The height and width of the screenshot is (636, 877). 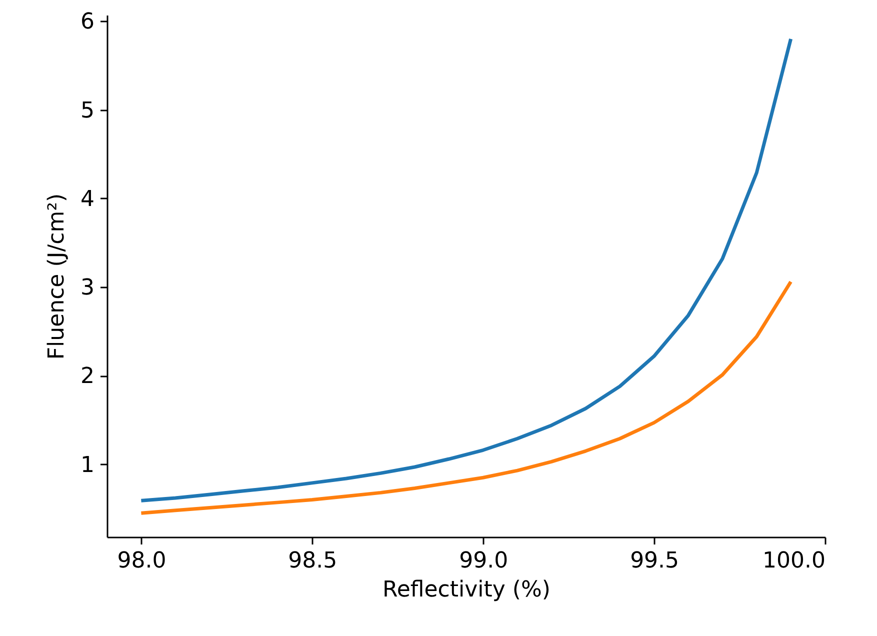 What do you see at coordinates (794, 561) in the screenshot?
I see `x-tick-label: 100.0` at bounding box center [794, 561].